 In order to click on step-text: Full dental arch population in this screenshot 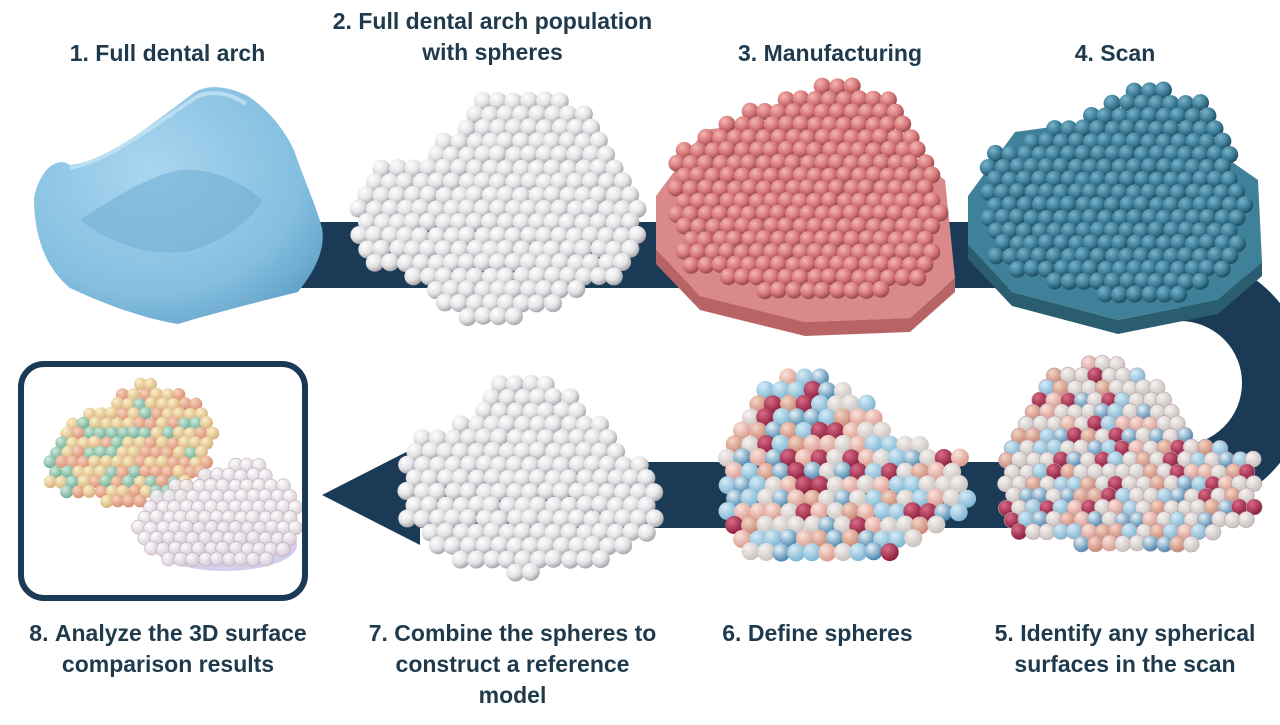, I will do `click(505, 21)`.